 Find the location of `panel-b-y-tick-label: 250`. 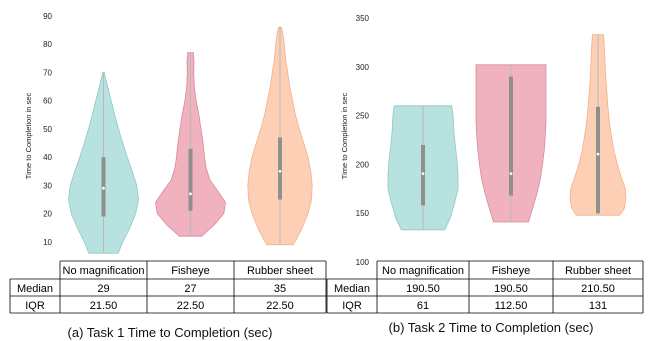

panel-b-y-tick-label: 250 is located at coordinates (363, 116).